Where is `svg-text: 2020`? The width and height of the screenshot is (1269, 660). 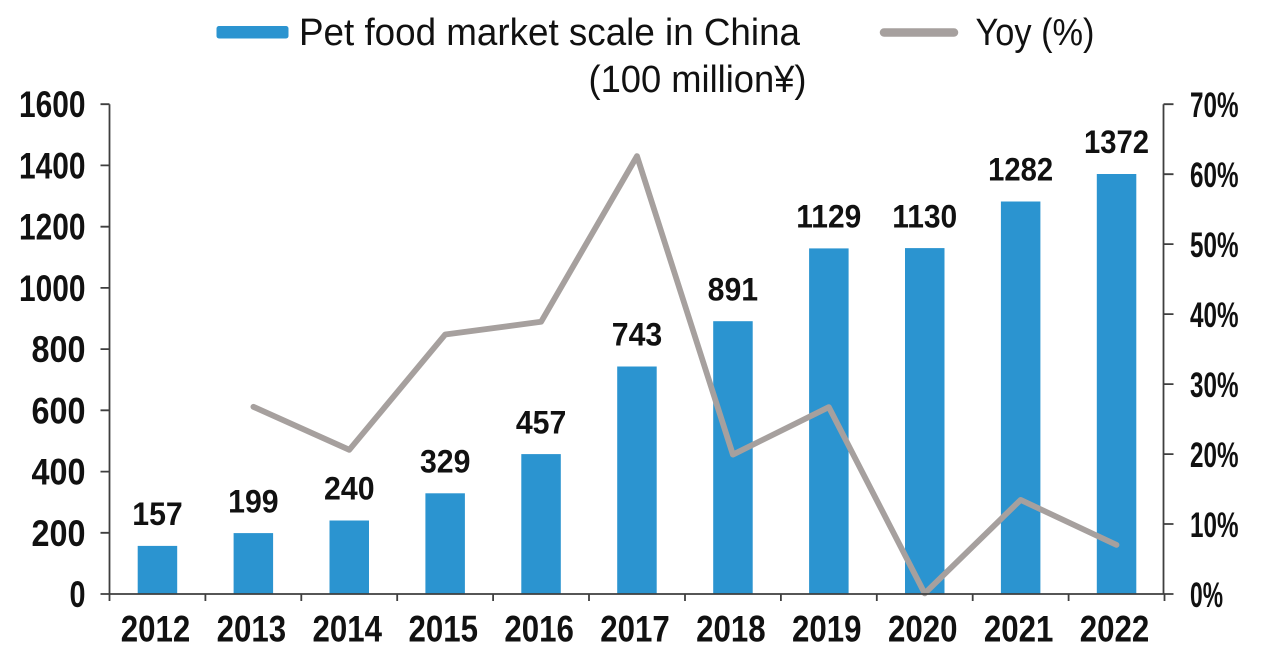
svg-text: 2020 is located at coordinates (923, 629).